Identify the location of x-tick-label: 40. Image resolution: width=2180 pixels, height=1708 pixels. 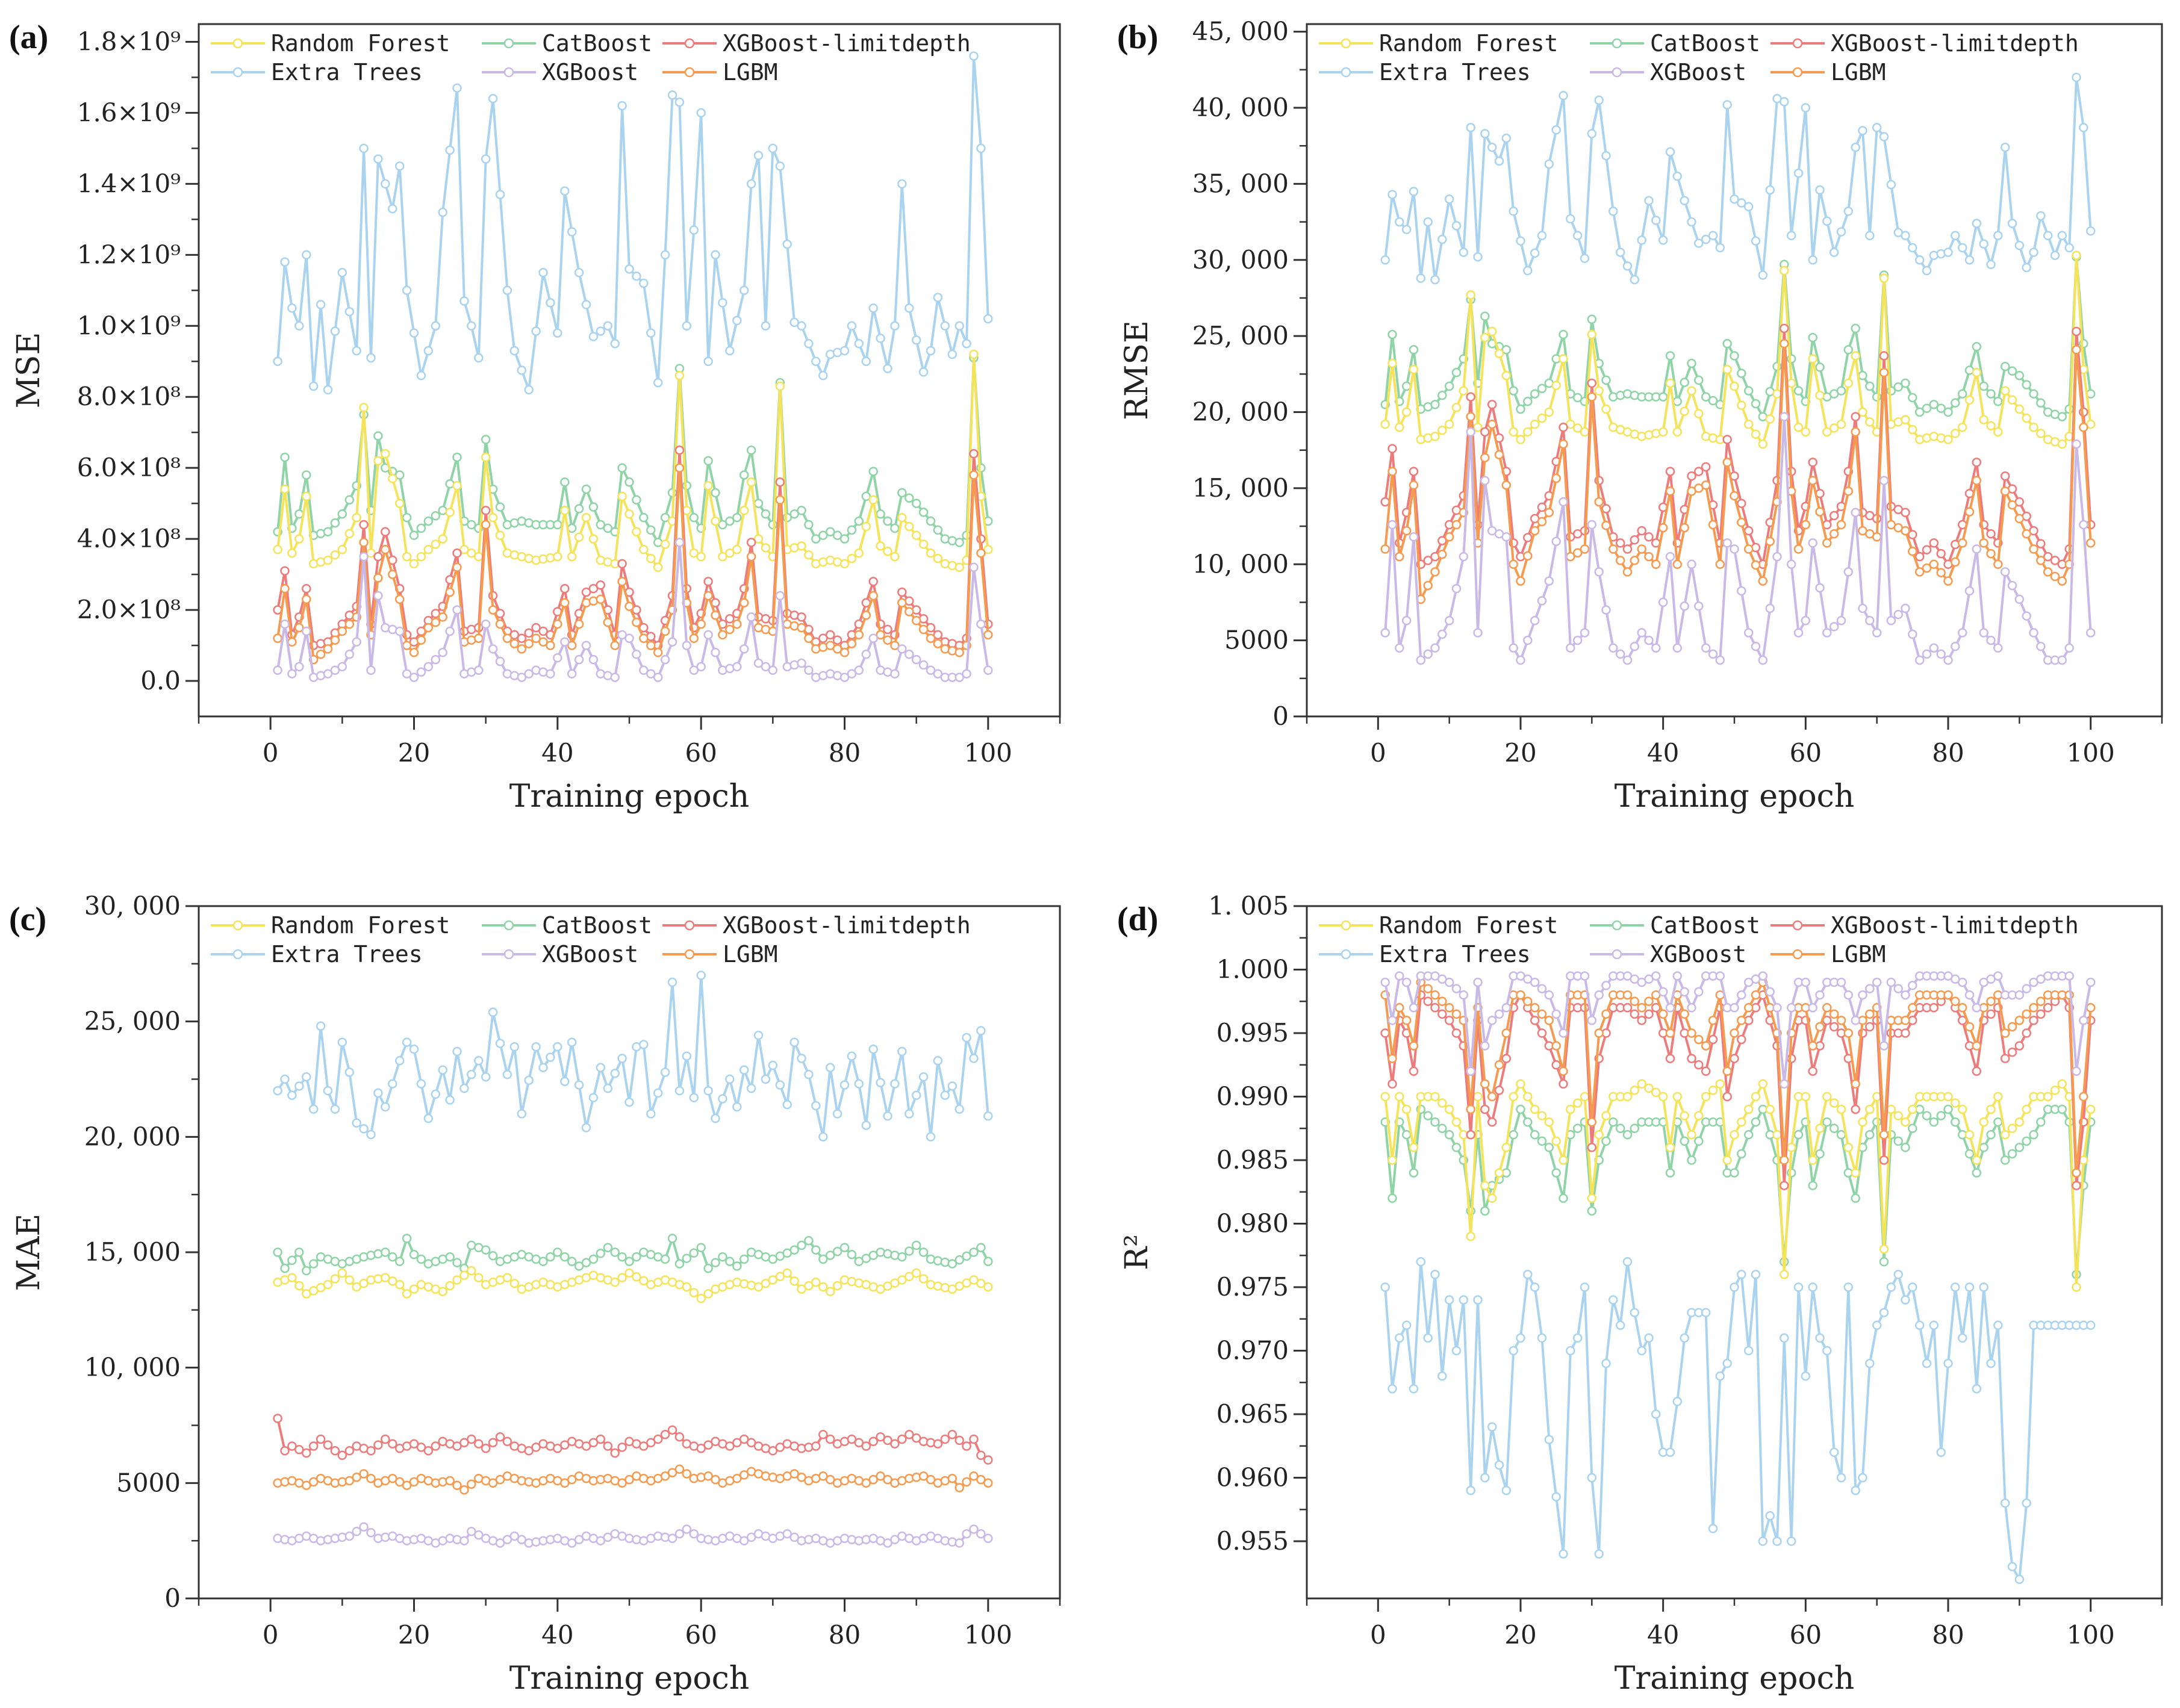
(1663, 753).